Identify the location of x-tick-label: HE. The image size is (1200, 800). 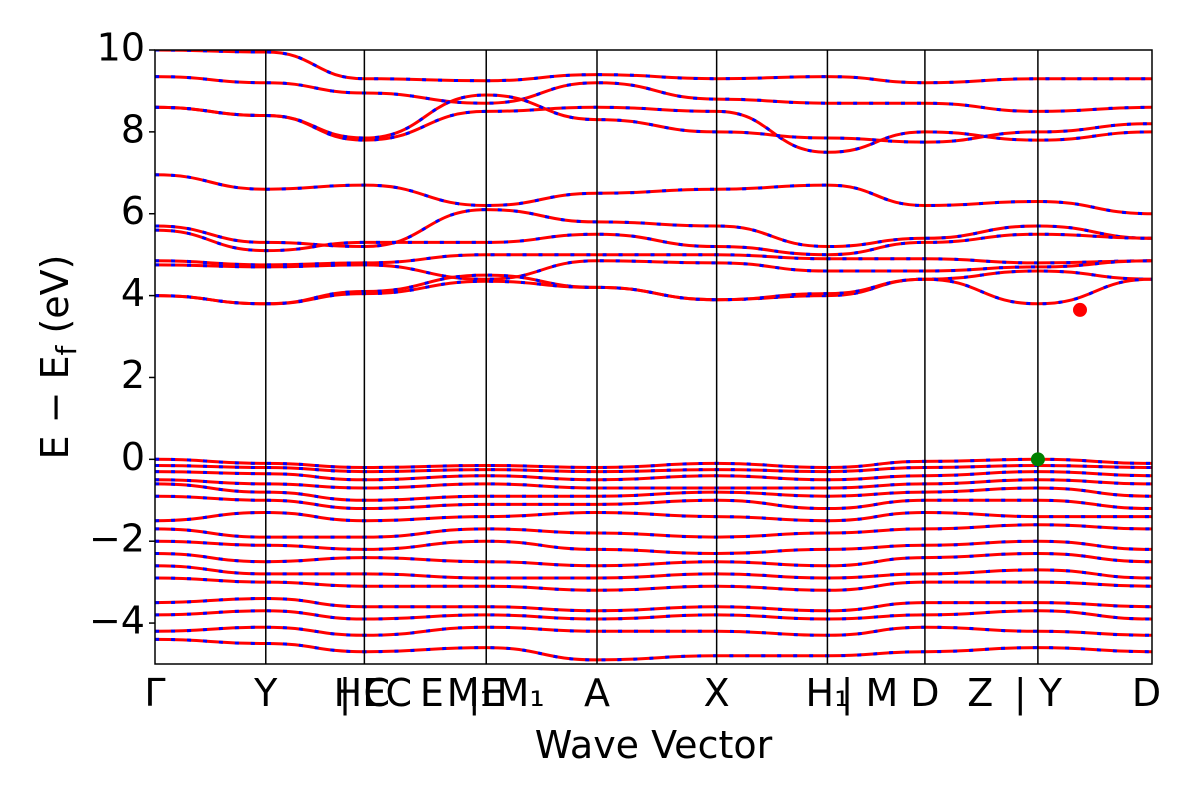
(360, 693).